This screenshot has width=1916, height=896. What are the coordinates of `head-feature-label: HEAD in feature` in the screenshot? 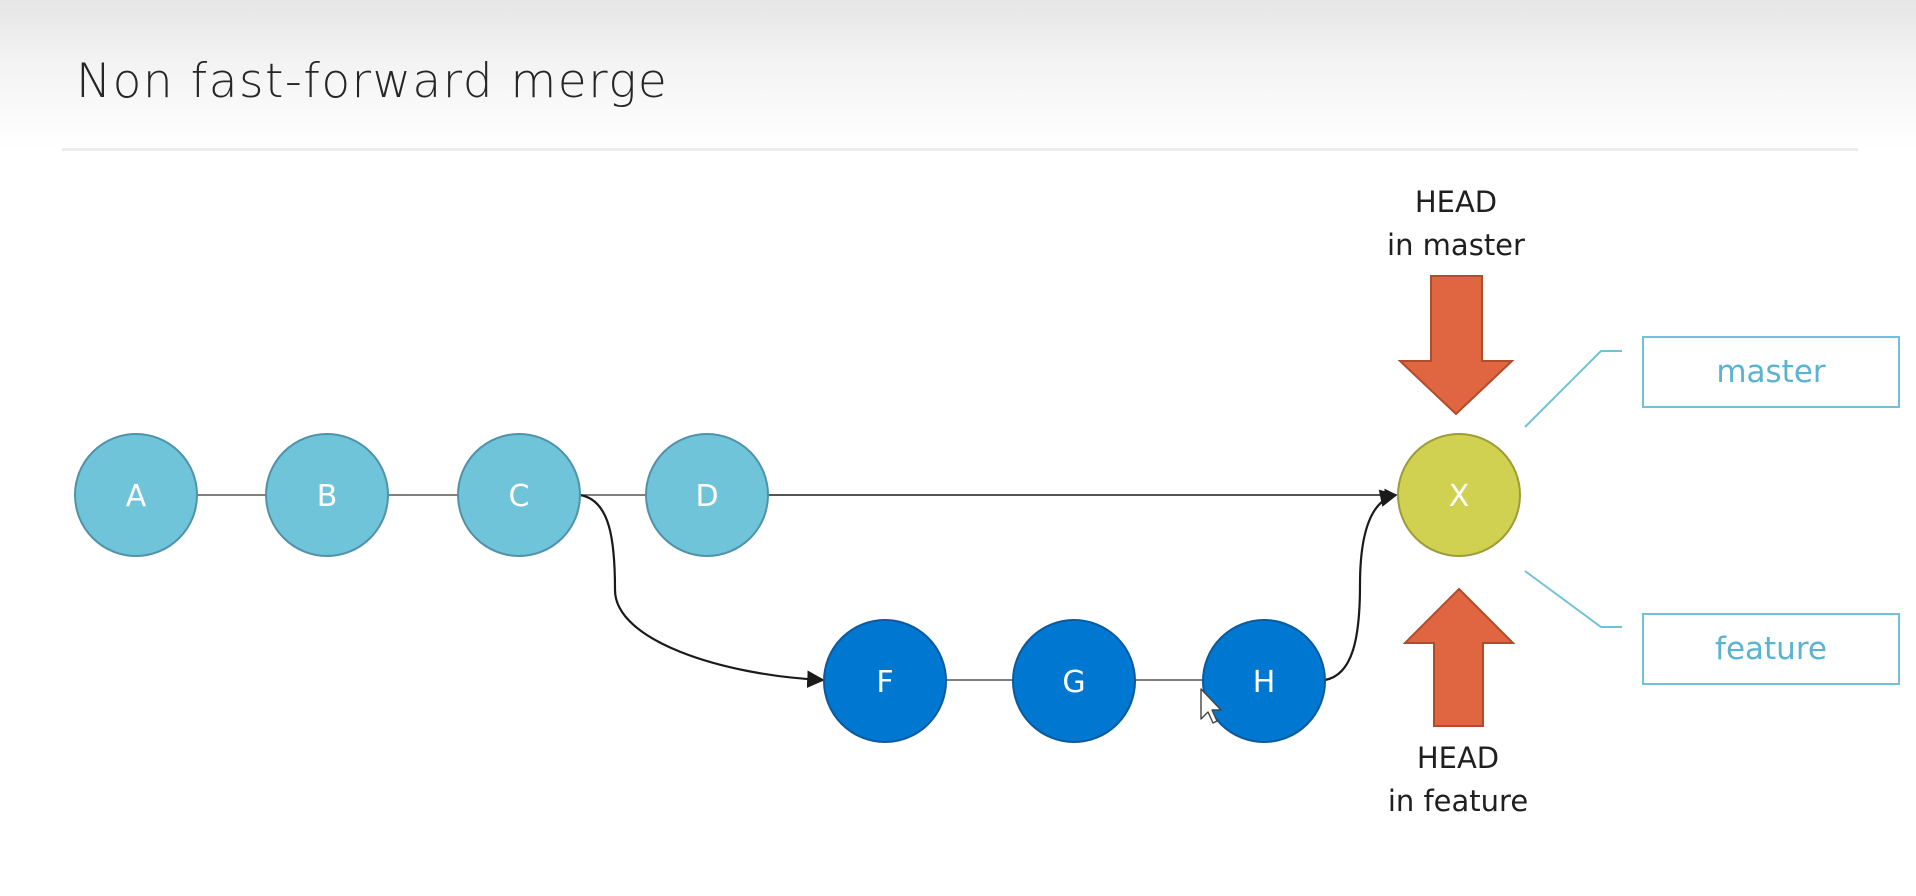 It's located at (1458, 780).